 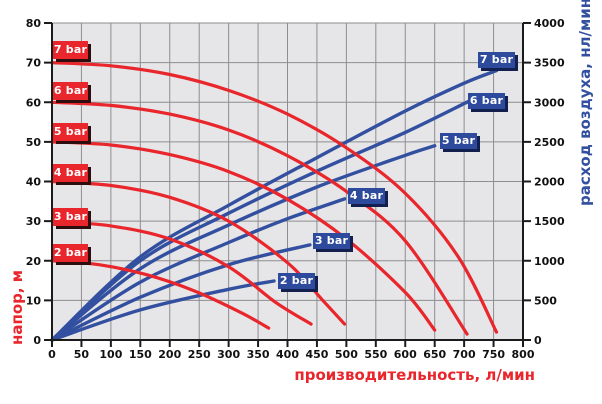 What do you see at coordinates (160, 294) in the screenshot?
I see `curve-напор-2-bar` at bounding box center [160, 294].